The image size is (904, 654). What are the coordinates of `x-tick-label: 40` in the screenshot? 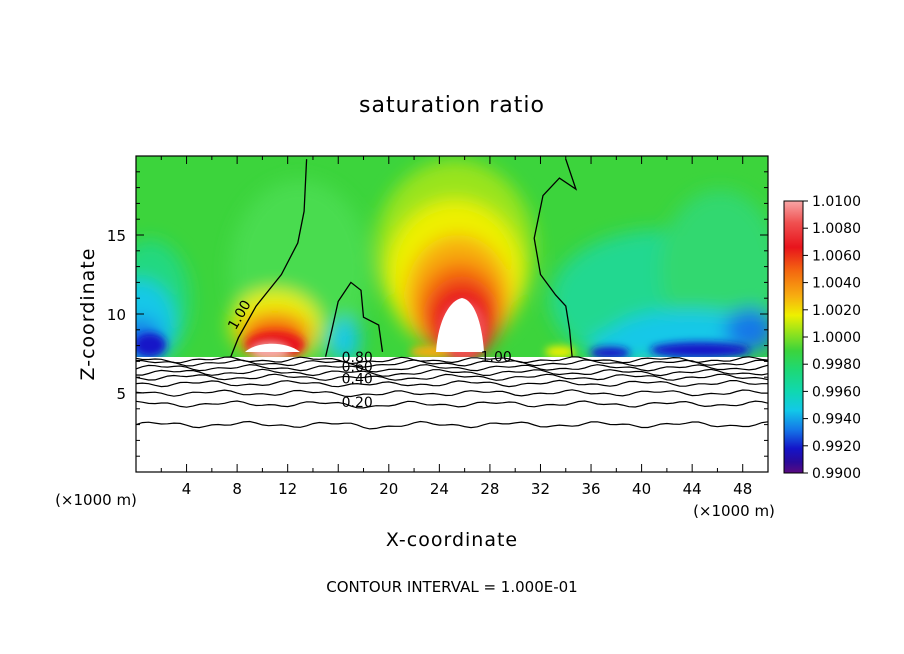 It's located at (641, 489).